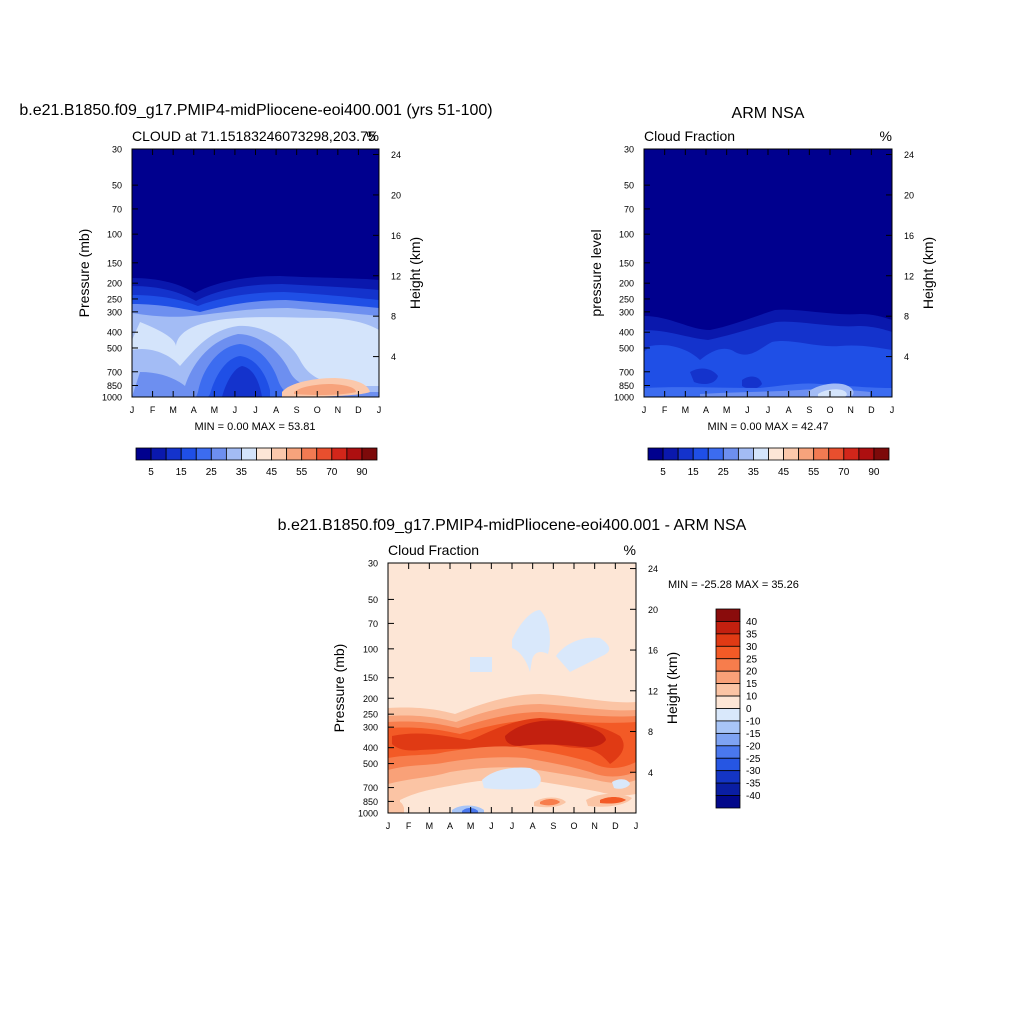 Image resolution: width=1024 pixels, height=1024 pixels. I want to click on colorbar-label: -35, so click(753, 784).